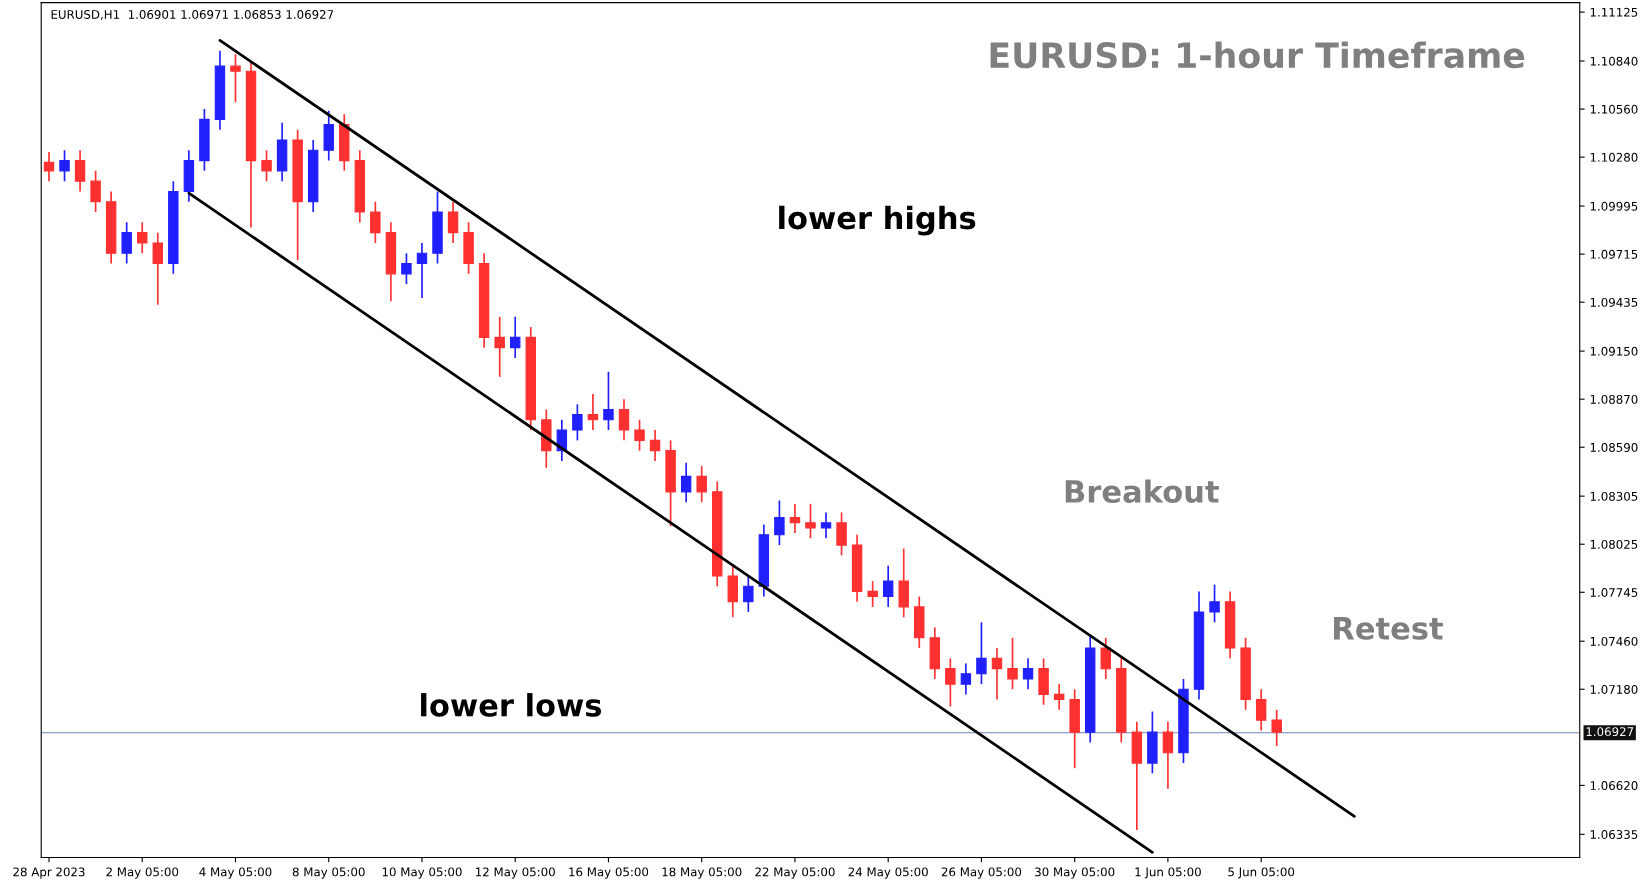  Describe the element at coordinates (1142, 491) in the screenshot. I see `annotation: Breakout` at that location.